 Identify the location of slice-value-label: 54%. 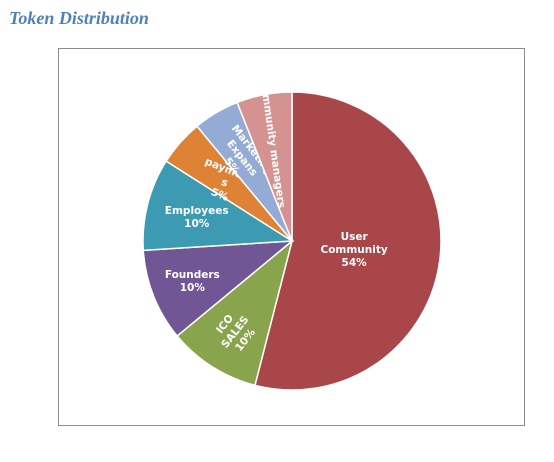
(355, 263).